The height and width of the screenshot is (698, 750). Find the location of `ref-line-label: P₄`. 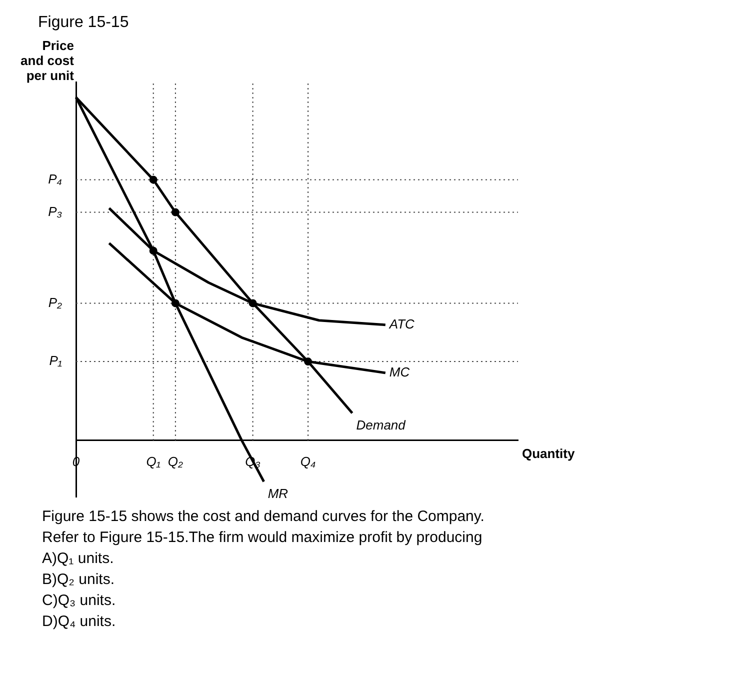

ref-line-label: P₄ is located at coordinates (55, 178).